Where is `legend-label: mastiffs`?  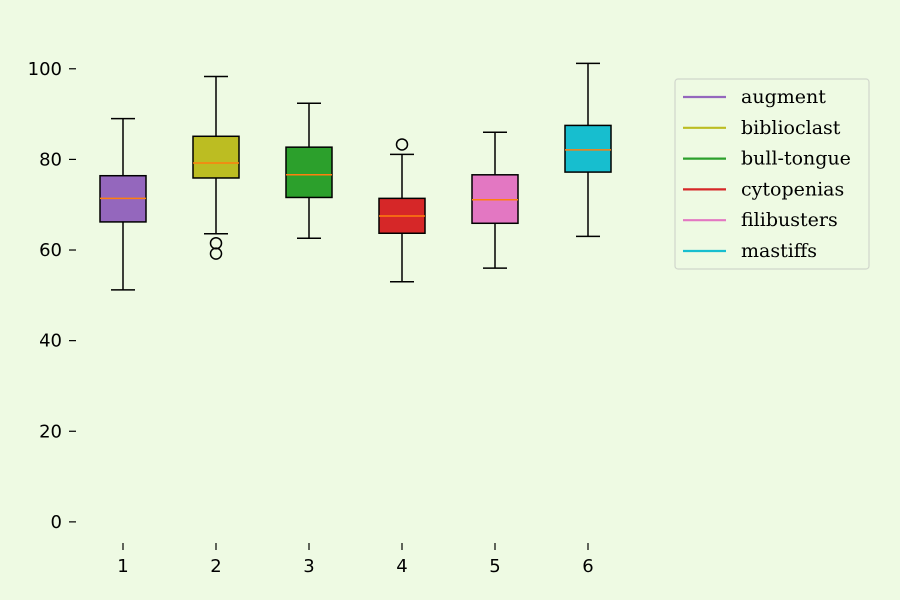
legend-label: mastiffs is located at coordinates (779, 251).